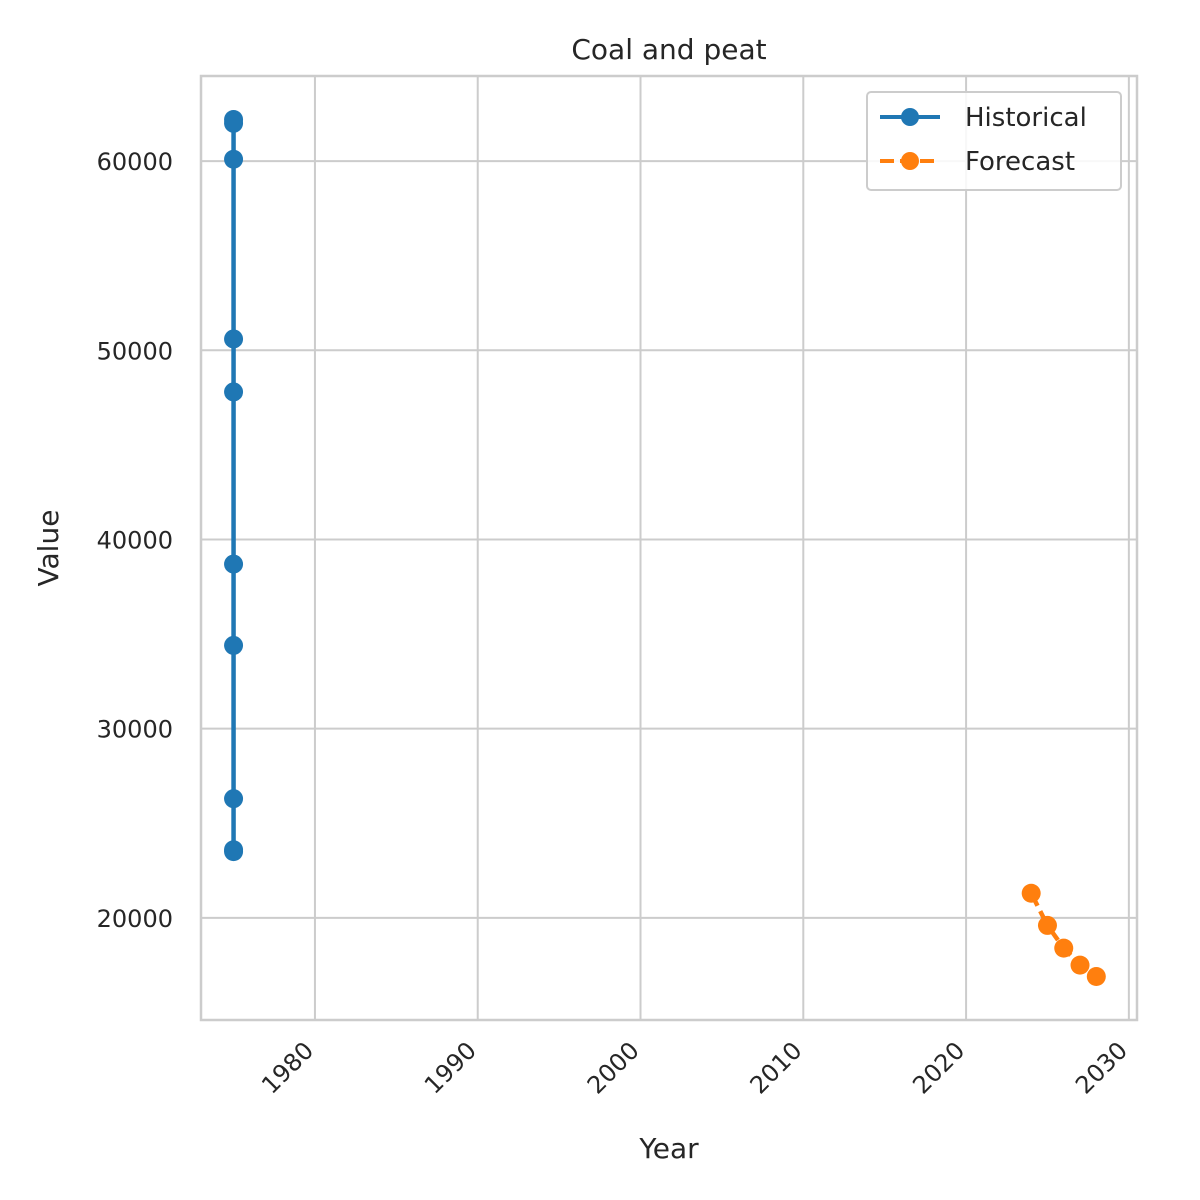  What do you see at coordinates (135, 540) in the screenshot?
I see `y-tick-label-40000: 40000` at bounding box center [135, 540].